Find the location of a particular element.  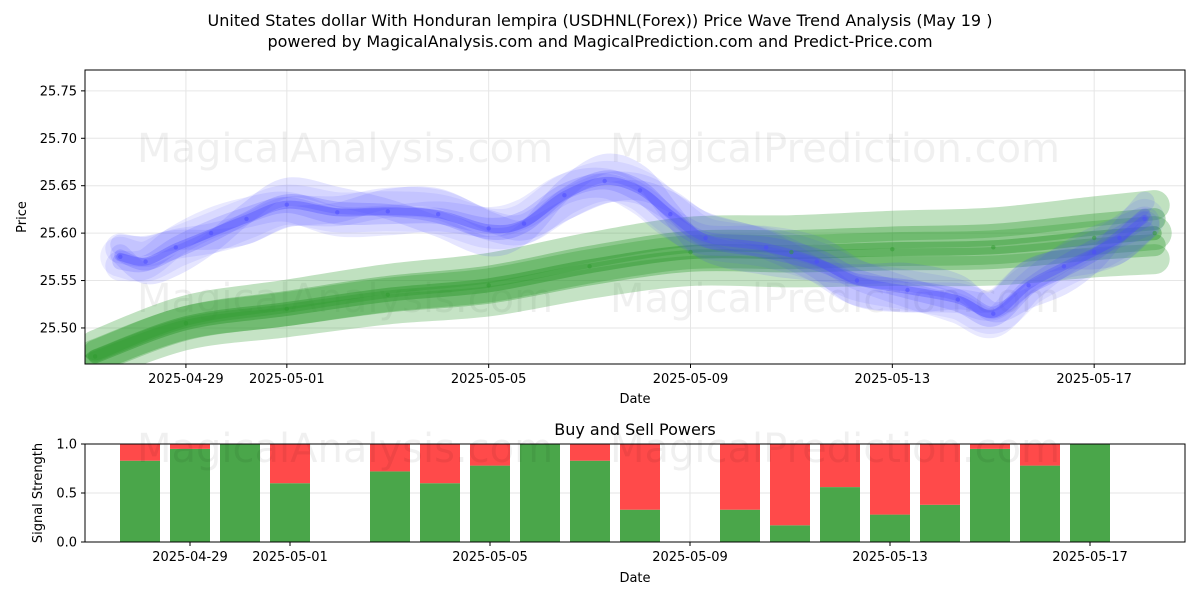

signal-x-tick-label: 2025-05-17 is located at coordinates (1090, 557).